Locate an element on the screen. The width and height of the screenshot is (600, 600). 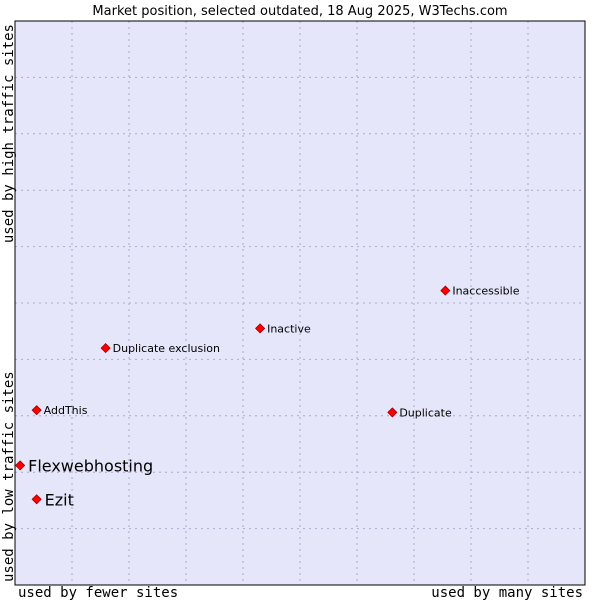
point-label: AddThis is located at coordinates (66, 410).